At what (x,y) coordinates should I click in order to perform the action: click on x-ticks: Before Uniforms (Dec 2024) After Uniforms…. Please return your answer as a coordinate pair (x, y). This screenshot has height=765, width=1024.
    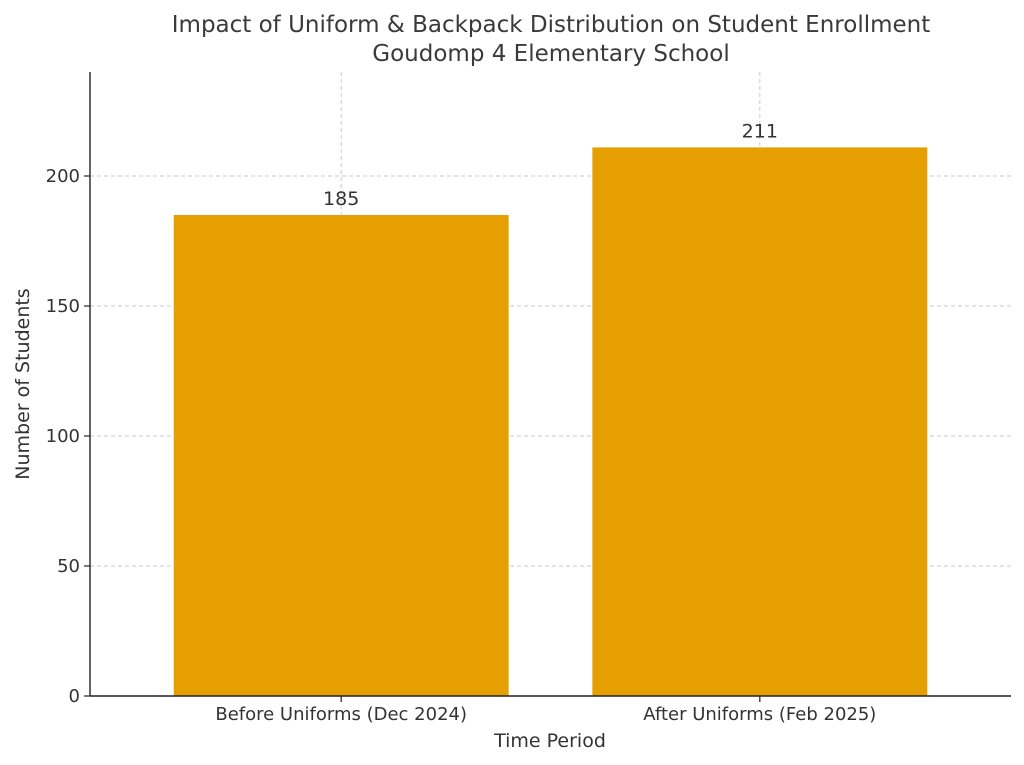
    Looking at the image, I should click on (545, 710).